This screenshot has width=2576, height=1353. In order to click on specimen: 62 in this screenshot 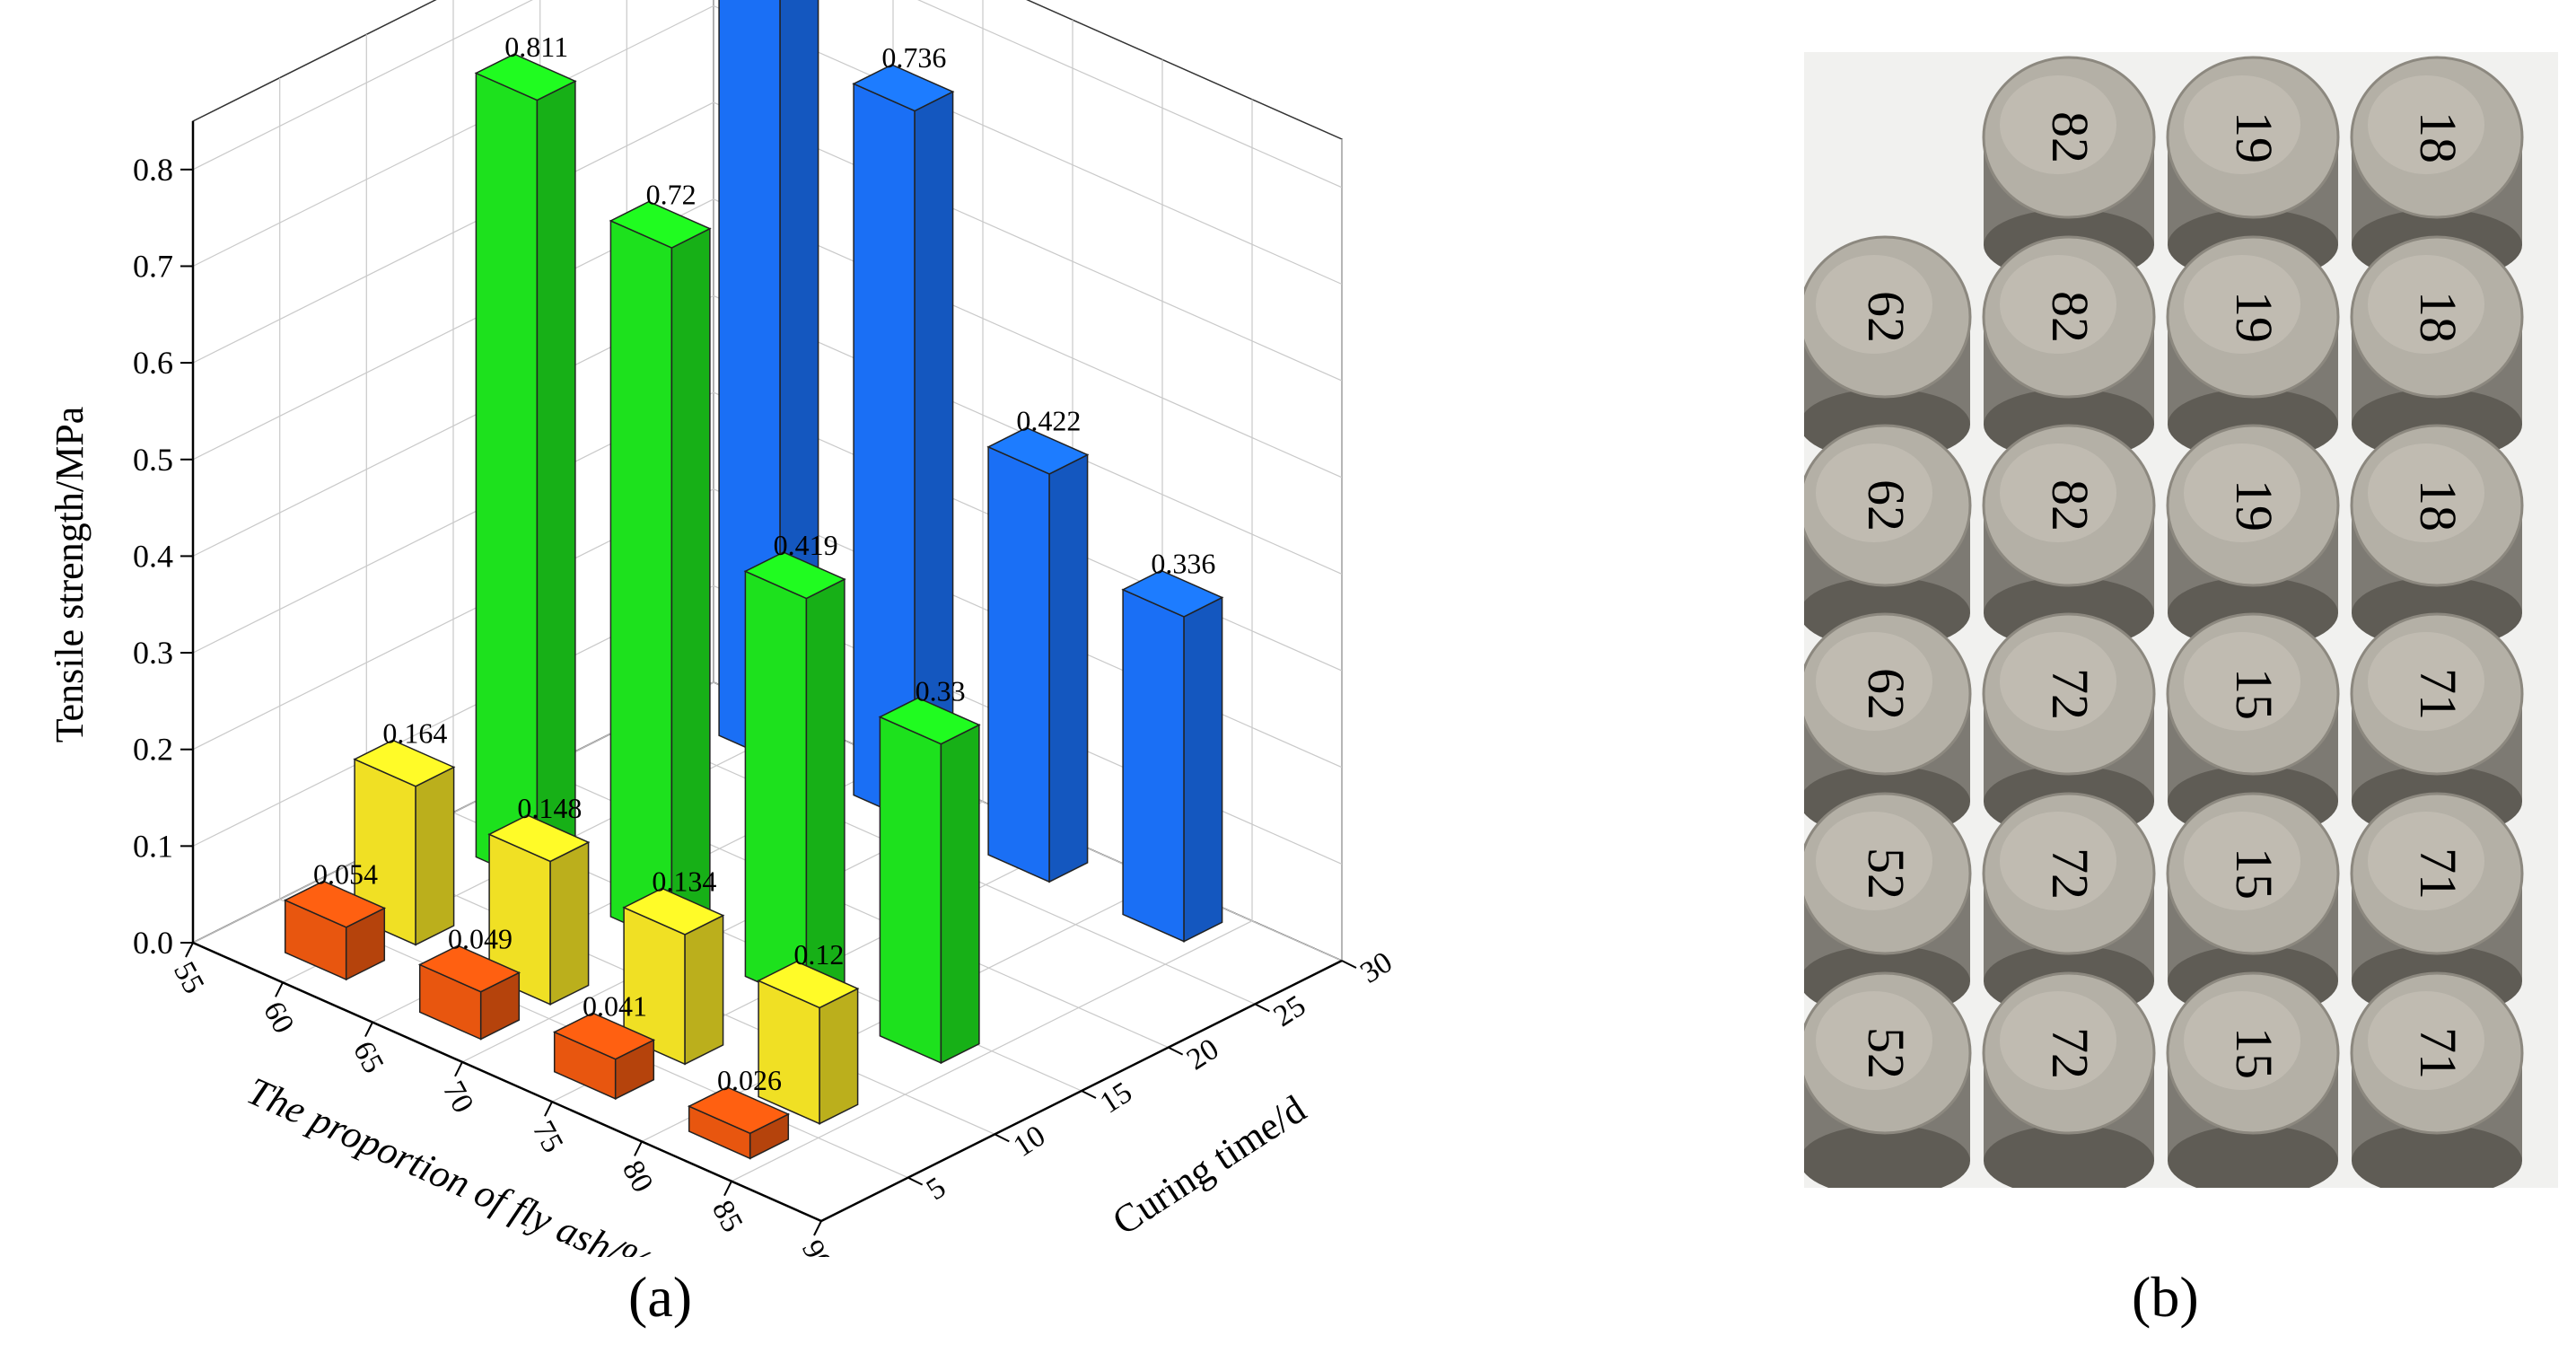, I will do `click(1888, 348)`.